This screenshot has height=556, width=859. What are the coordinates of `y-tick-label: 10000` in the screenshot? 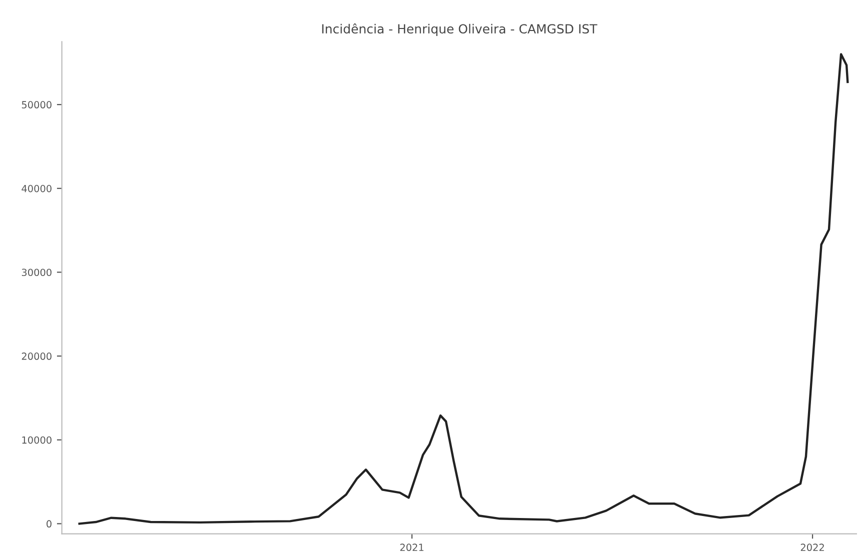 It's located at (37, 440).